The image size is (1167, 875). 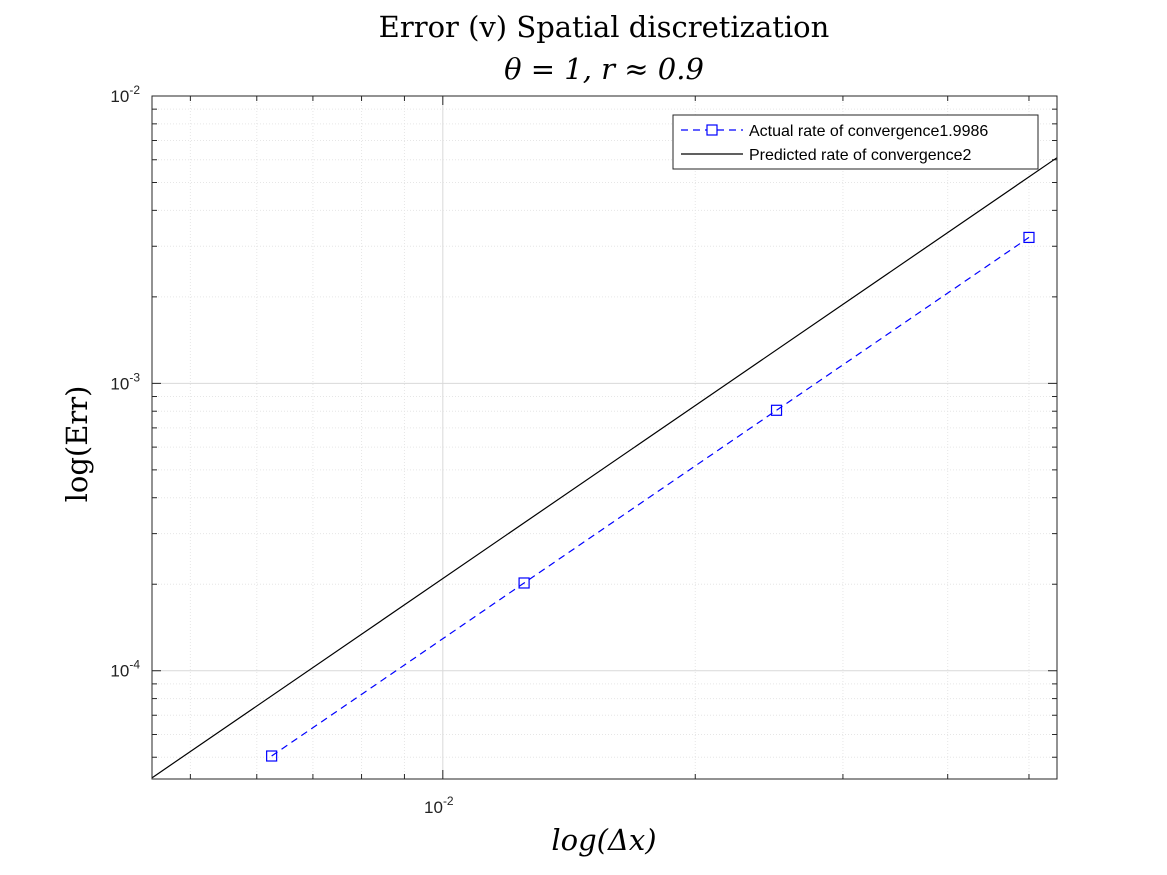 I want to click on legend-item-2: Predicted rate of convergence2, so click(x=826, y=155).